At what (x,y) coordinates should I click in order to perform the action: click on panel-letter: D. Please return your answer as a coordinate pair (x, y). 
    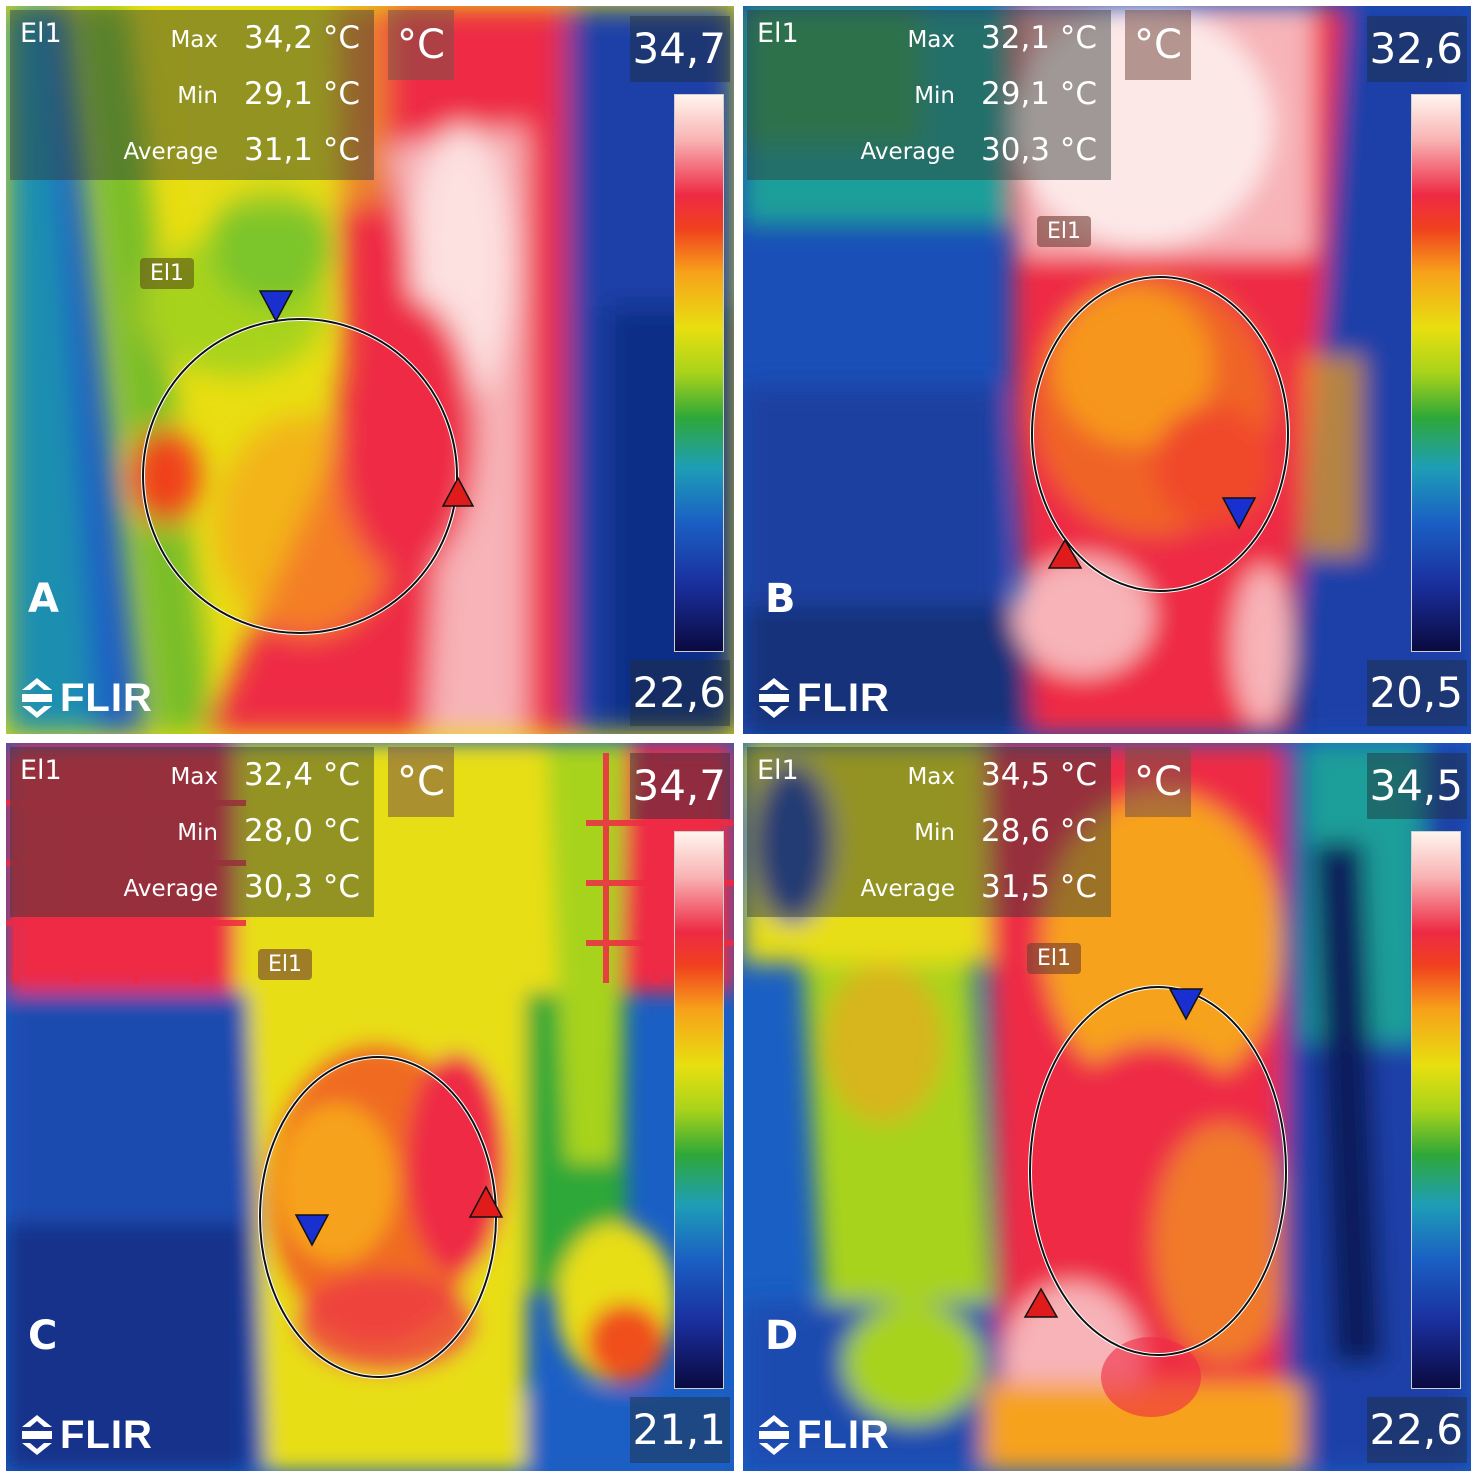
    Looking at the image, I should click on (782, 1336).